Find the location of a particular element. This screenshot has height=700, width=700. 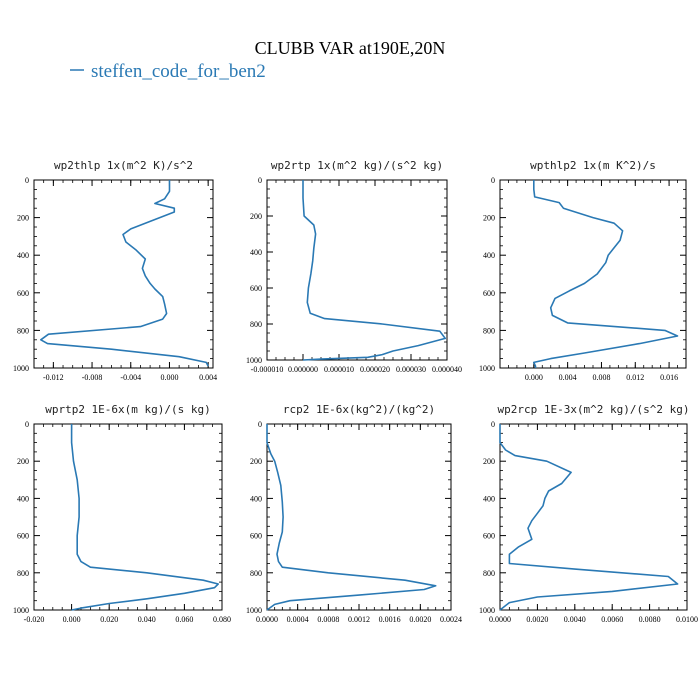

x-tick-label: -0.008 is located at coordinates (92, 377).